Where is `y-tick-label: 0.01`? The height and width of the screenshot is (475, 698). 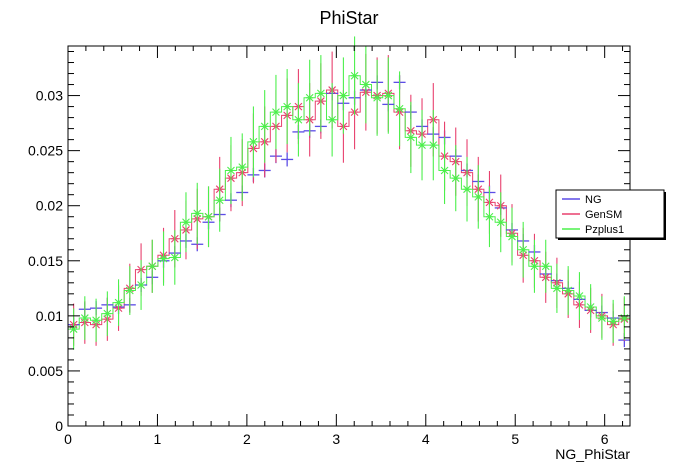
y-tick-label: 0.01 is located at coordinates (49, 316).